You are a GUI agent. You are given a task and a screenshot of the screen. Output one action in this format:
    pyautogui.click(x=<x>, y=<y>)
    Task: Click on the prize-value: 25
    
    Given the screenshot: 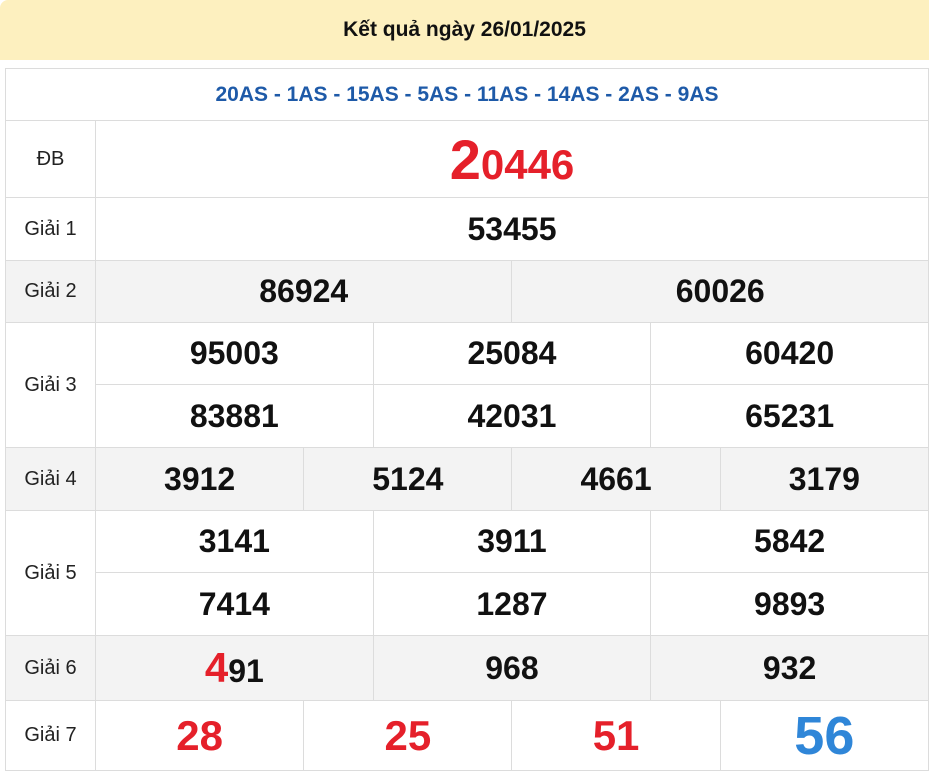 What is the action you would take?
    pyautogui.click(x=408, y=735)
    